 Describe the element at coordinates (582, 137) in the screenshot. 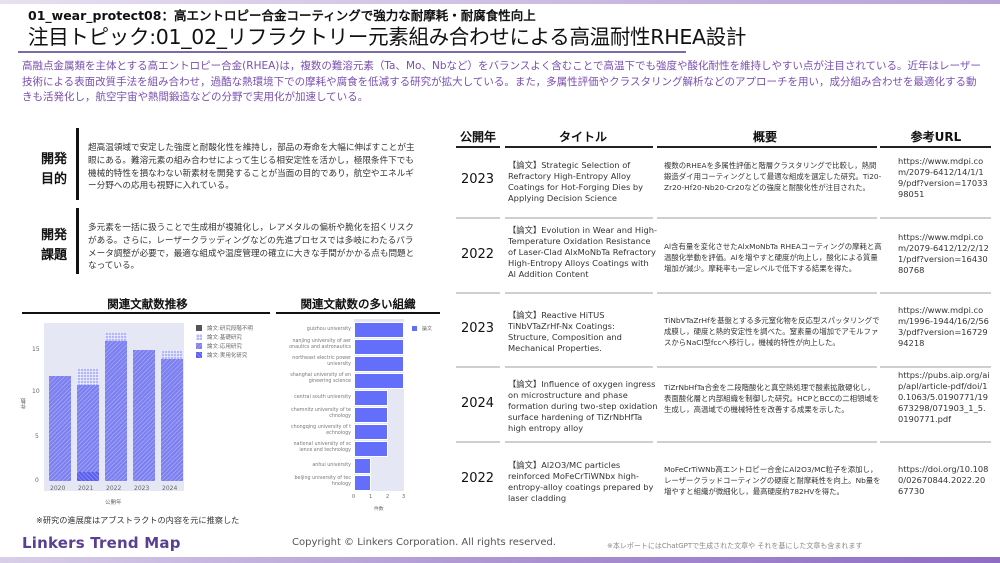

I see `col-header-title: タイトル` at that location.